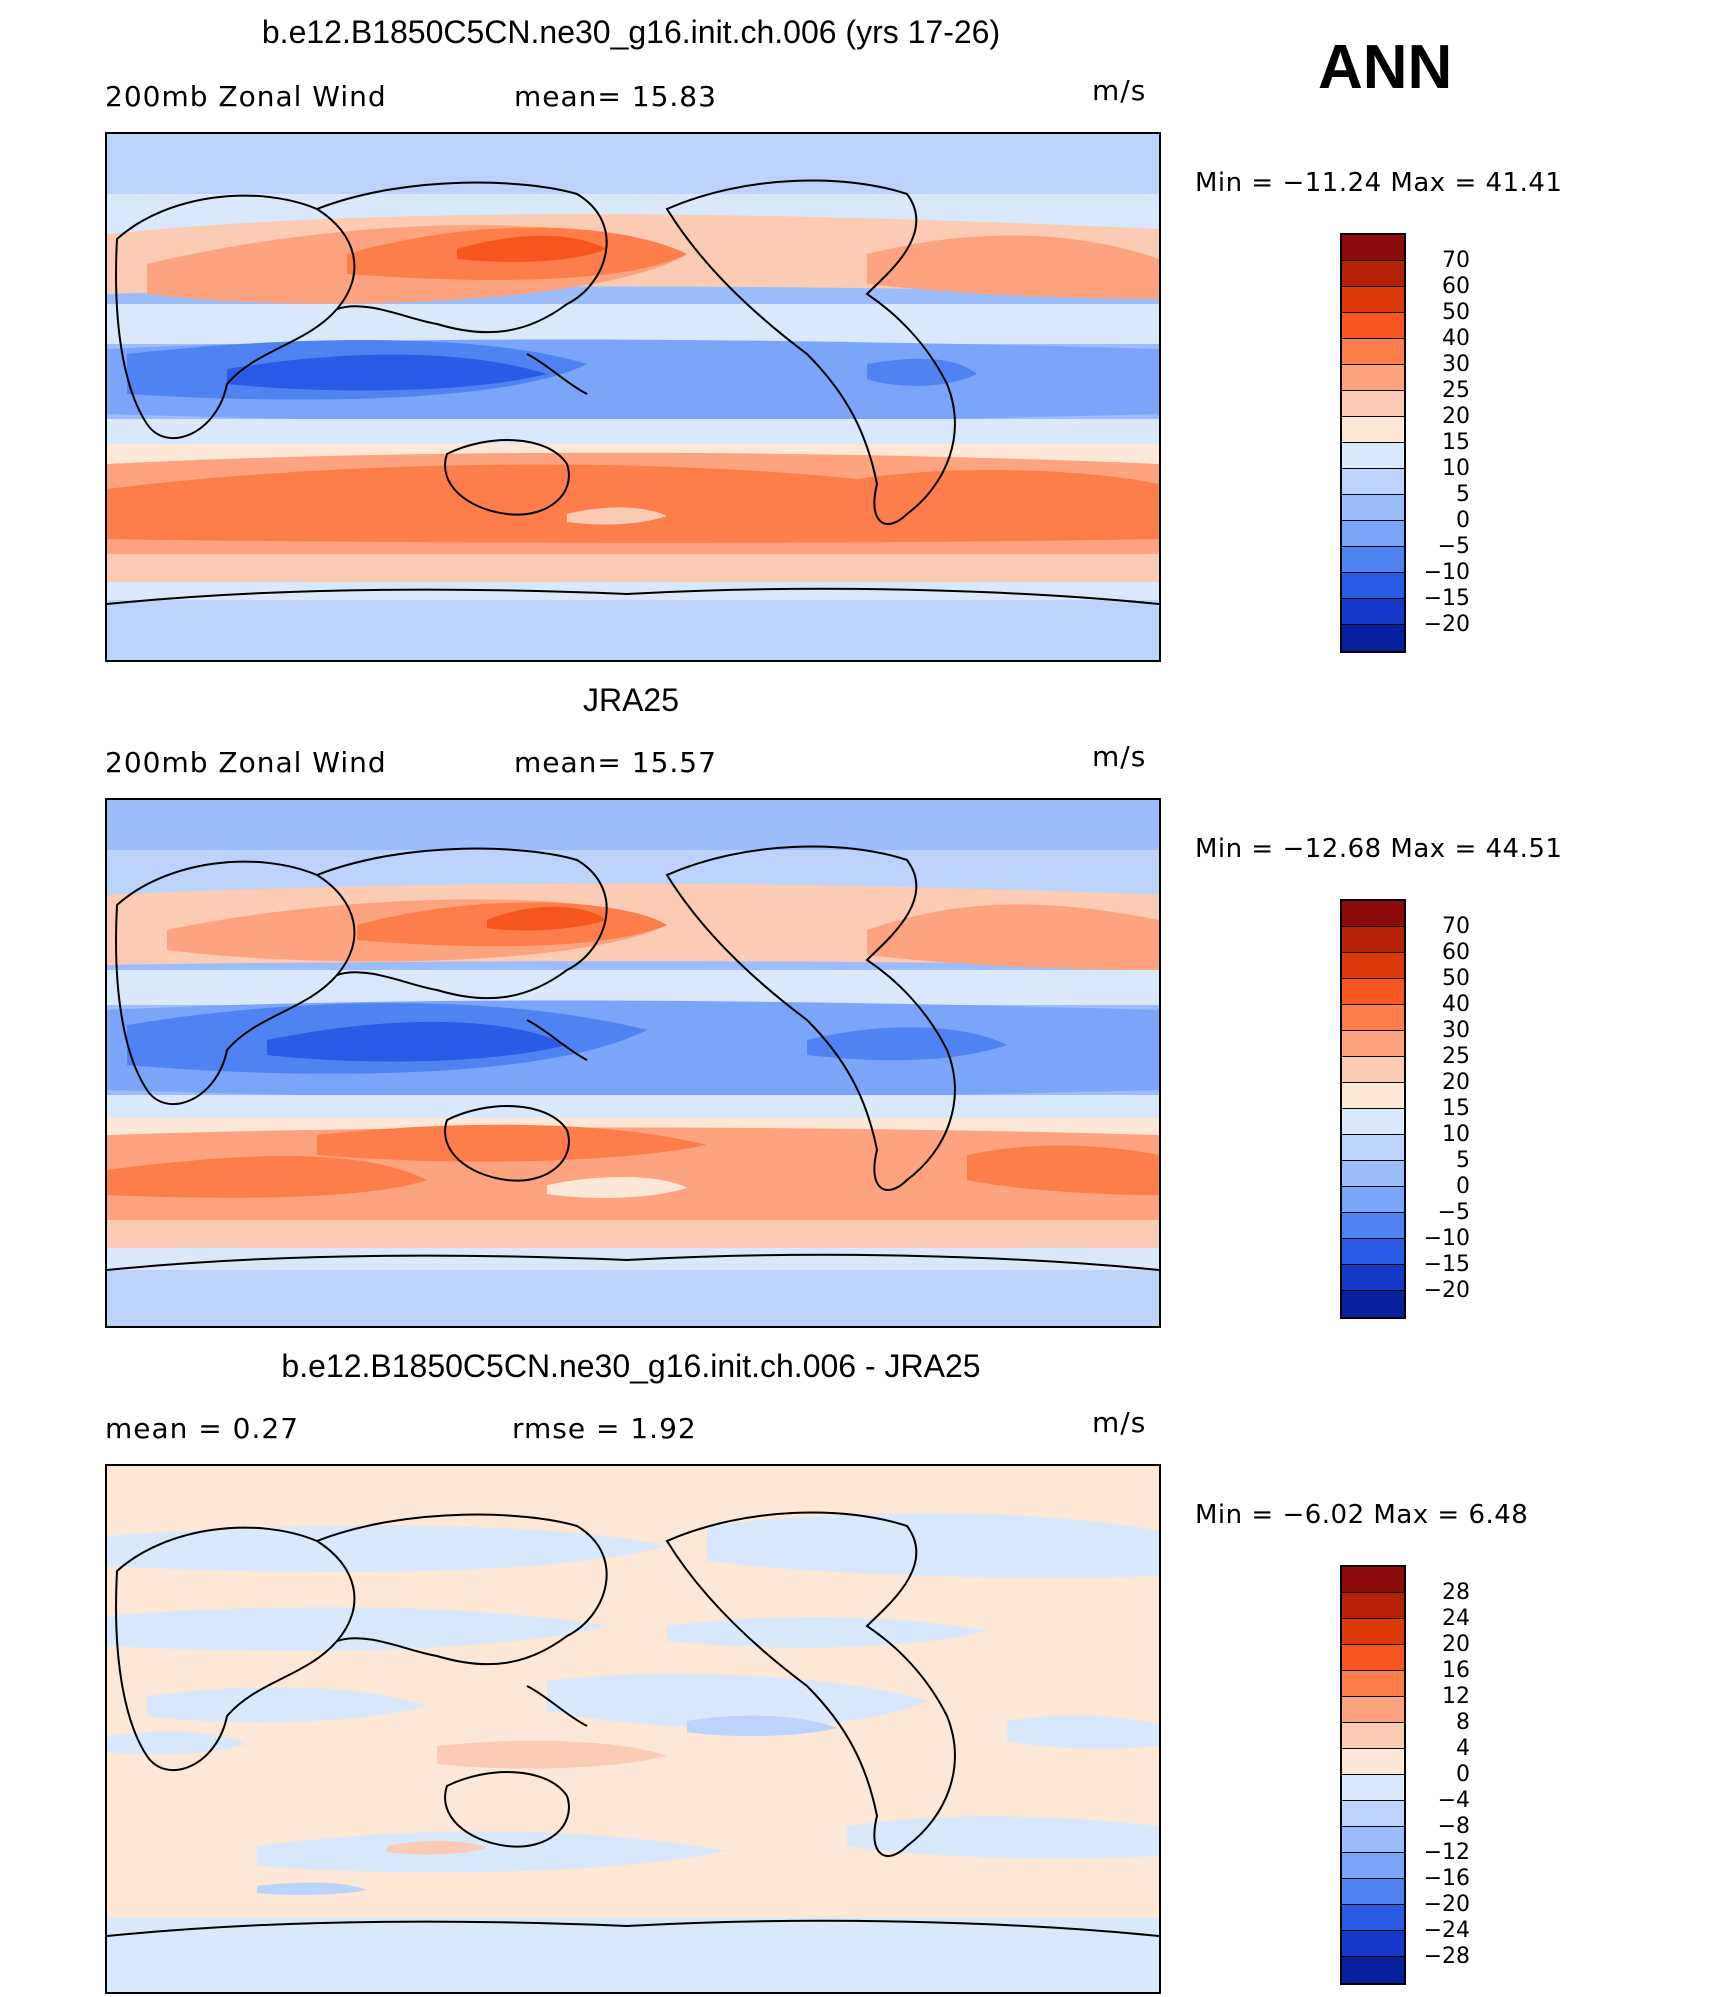 This screenshot has width=1710, height=1997. I want to click on panel-2-title: JRA25, so click(631, 700).